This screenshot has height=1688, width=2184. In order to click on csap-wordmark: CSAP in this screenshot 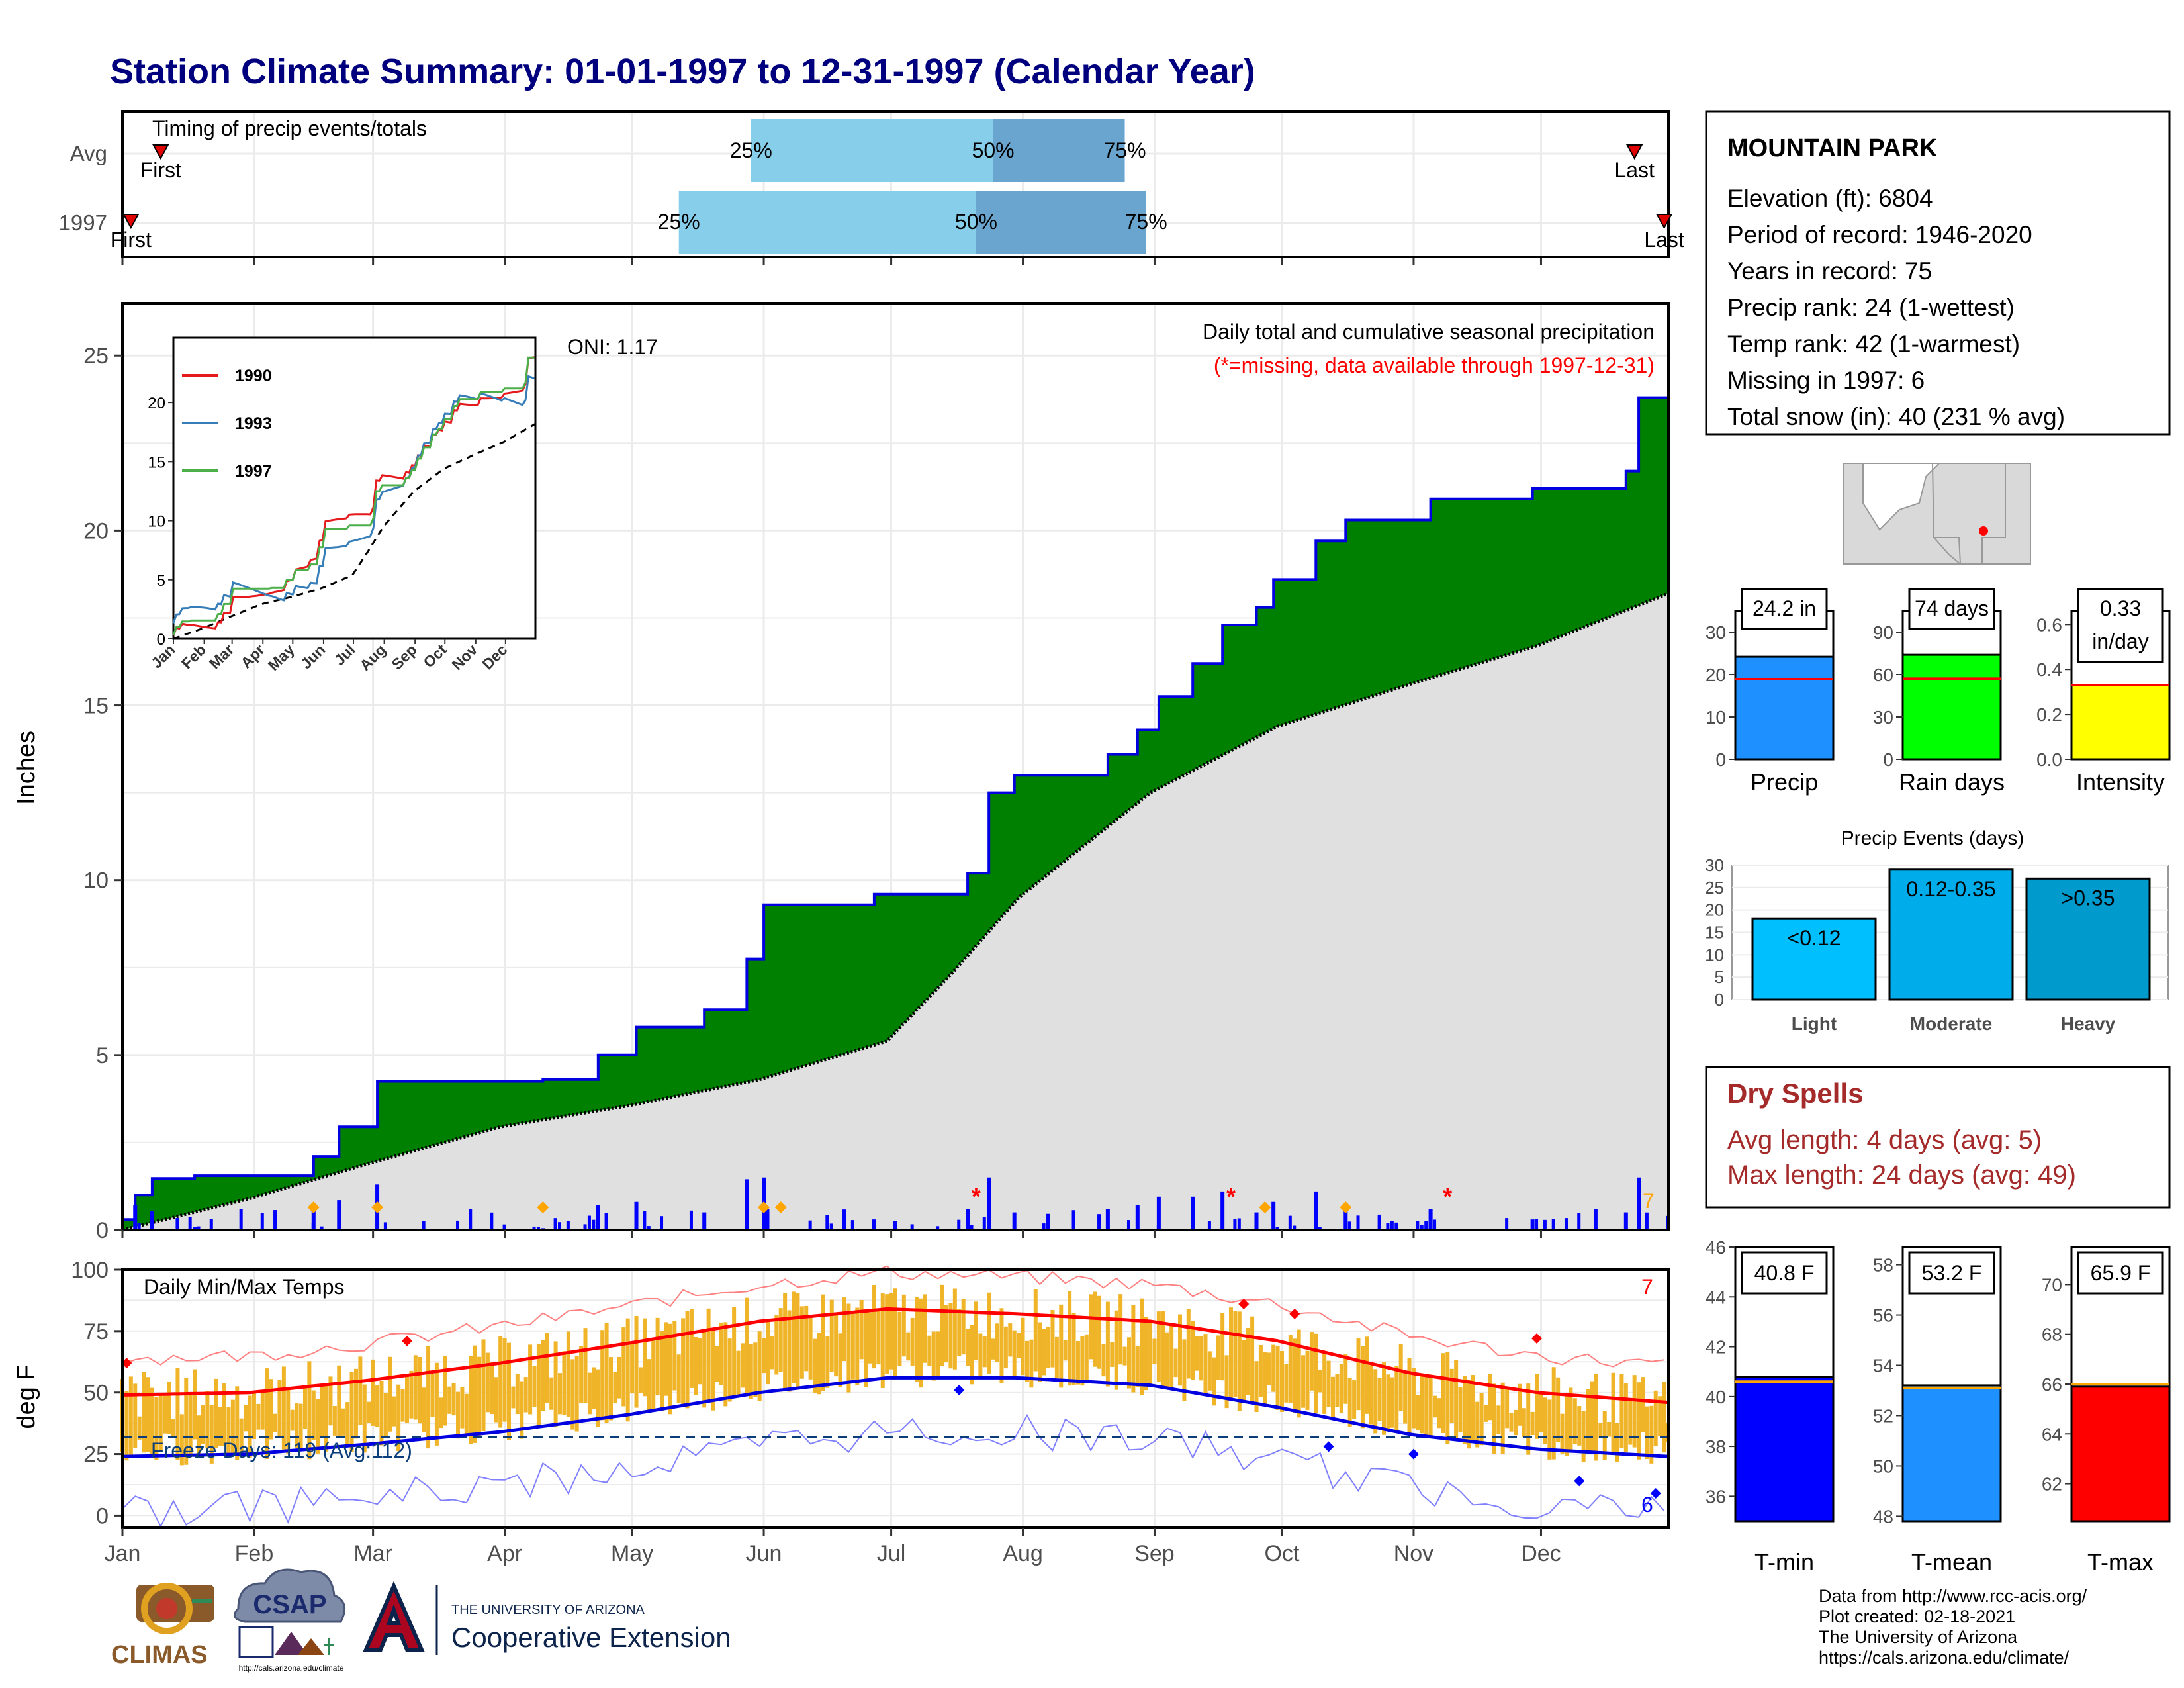, I will do `click(289, 1605)`.